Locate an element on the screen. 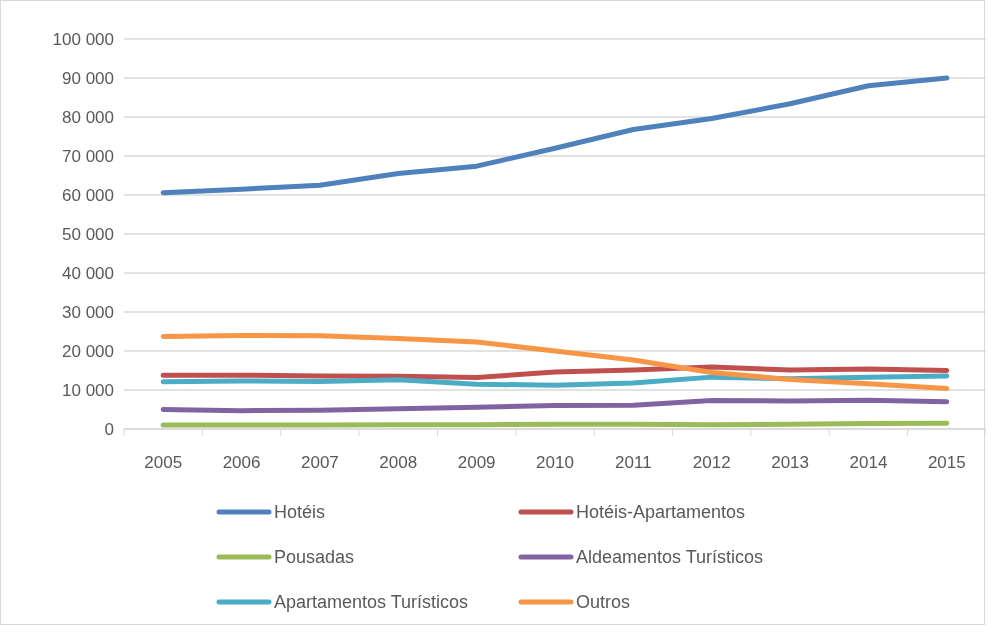 The width and height of the screenshot is (1003, 633). y-tick-label: 30 000 is located at coordinates (88, 313).